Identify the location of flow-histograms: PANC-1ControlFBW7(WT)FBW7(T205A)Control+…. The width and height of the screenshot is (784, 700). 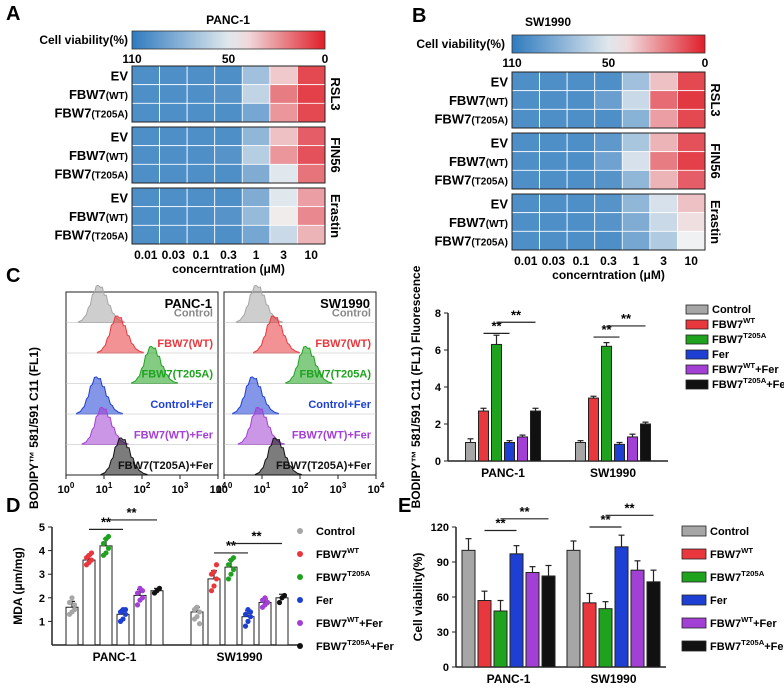
(221, 390).